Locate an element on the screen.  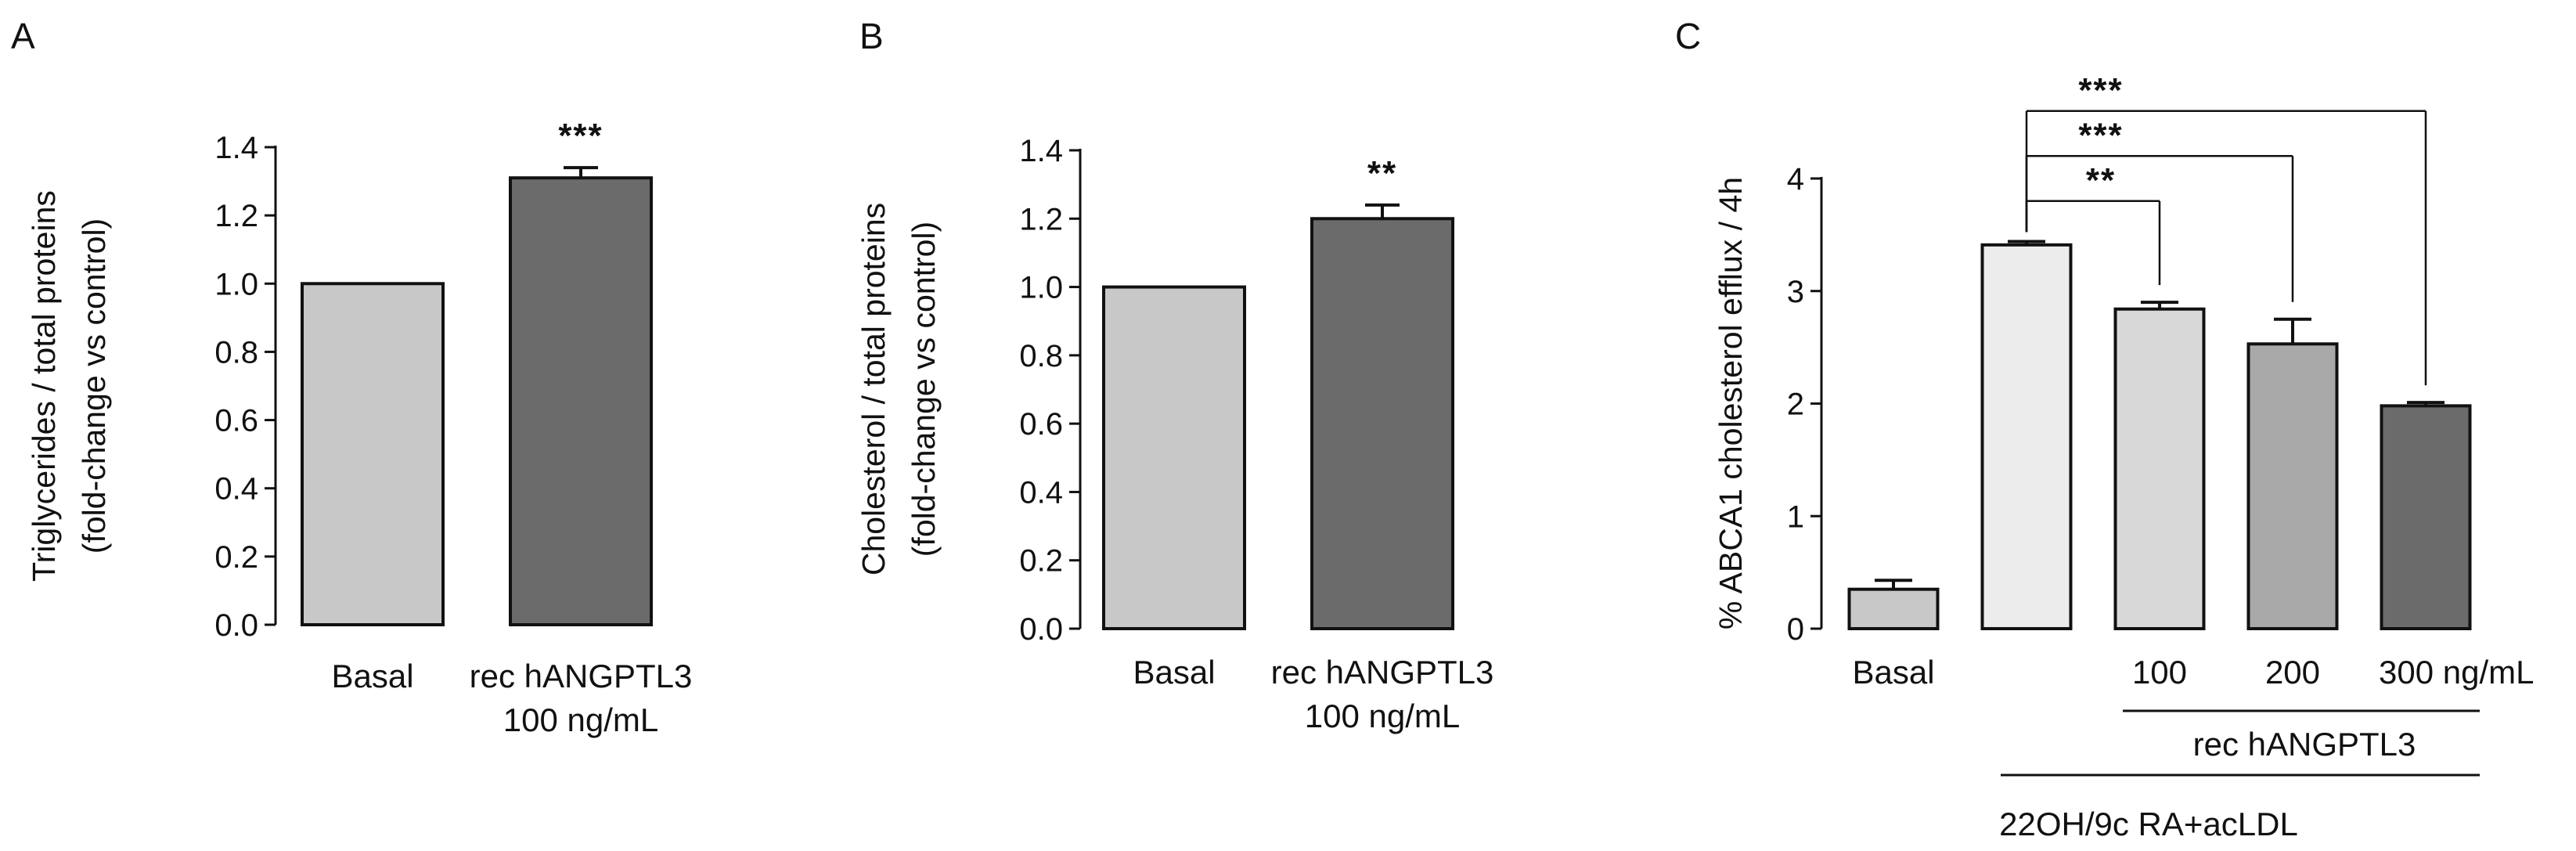
panel-a-category-label: Basal is located at coordinates (372, 676).